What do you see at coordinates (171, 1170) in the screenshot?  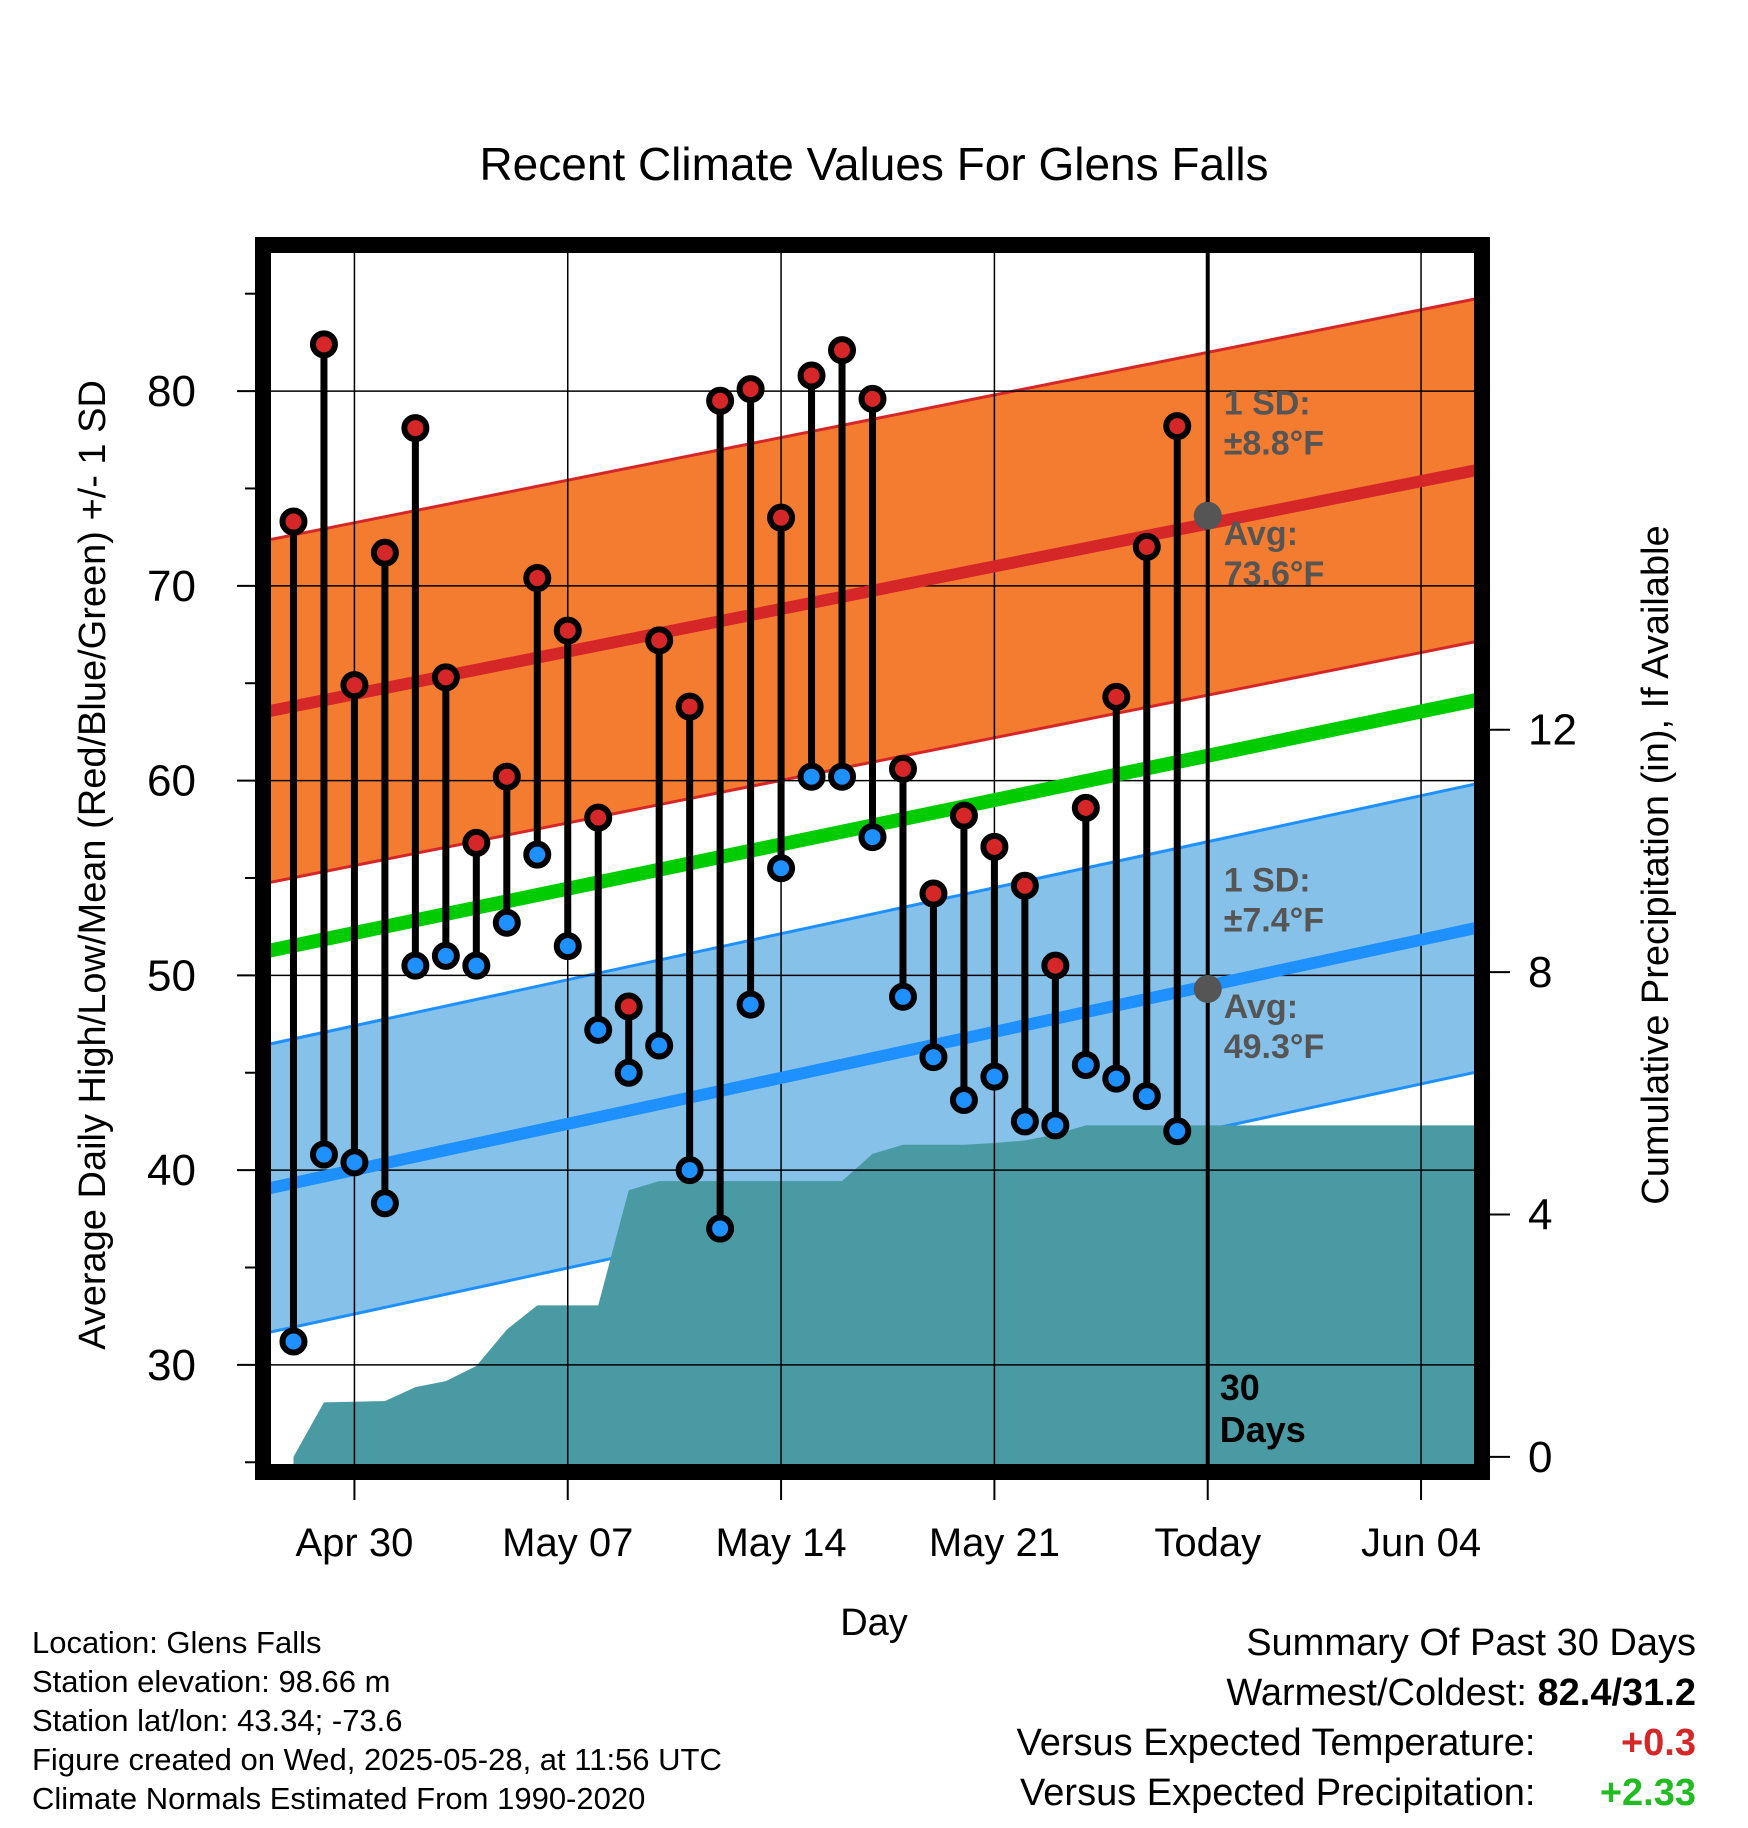 I see `y-tick-label: 40` at bounding box center [171, 1170].